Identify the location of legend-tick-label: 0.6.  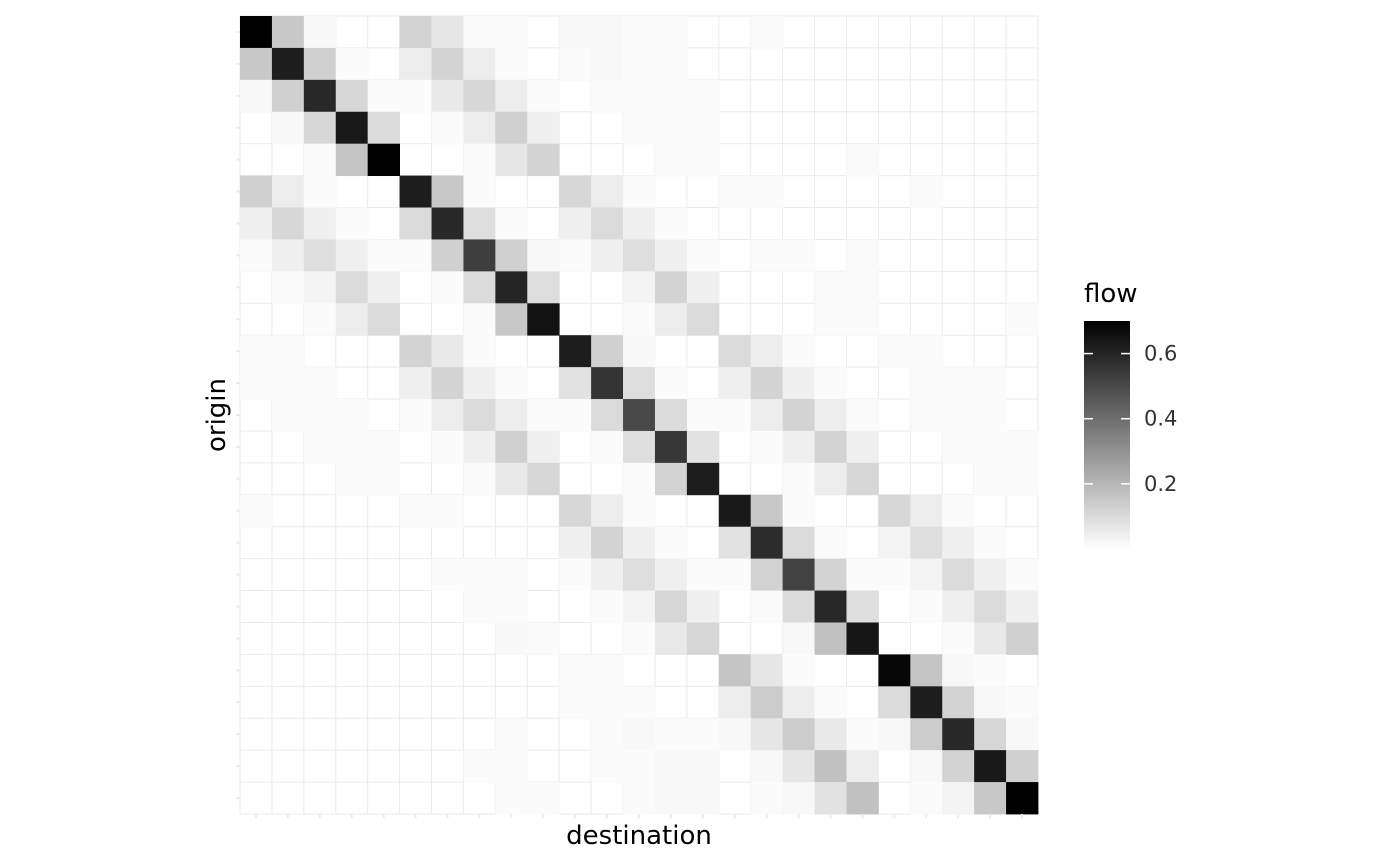
(1160, 354).